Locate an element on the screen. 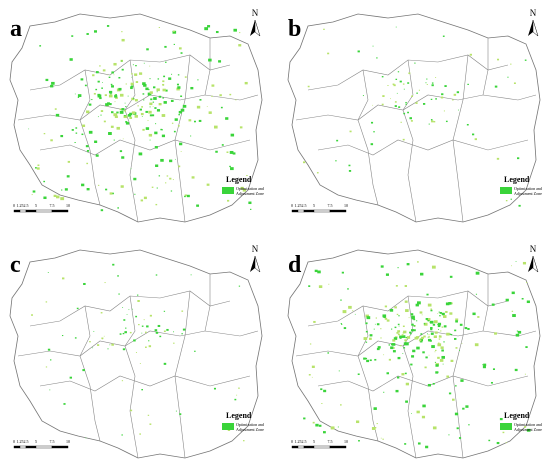 This screenshot has width=550, height=469. legend-title: Legend is located at coordinates (239, 415).